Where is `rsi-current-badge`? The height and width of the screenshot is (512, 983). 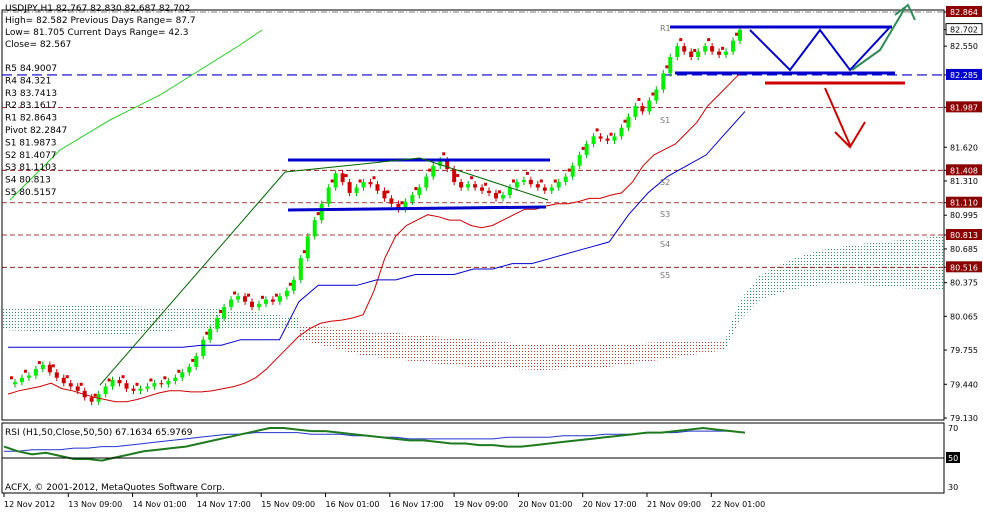
rsi-current-badge is located at coordinates (953, 457).